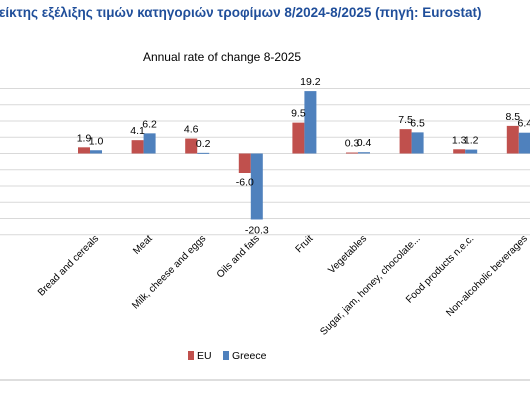 The height and width of the screenshot is (415, 530). Describe the element at coordinates (305, 244) in the screenshot. I see `category-label: Fruit` at that location.